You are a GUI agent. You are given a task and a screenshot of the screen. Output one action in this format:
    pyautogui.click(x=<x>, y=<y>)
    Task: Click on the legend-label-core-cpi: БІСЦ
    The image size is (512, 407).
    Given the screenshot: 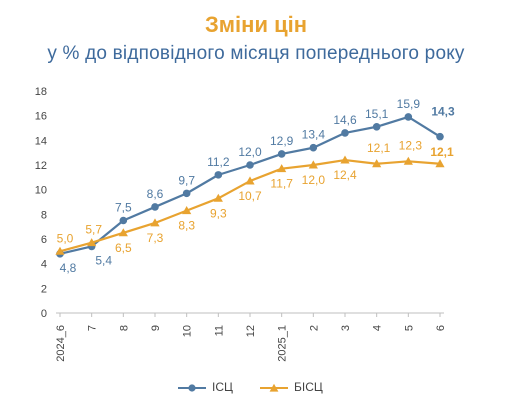 What is the action you would take?
    pyautogui.click(x=308, y=387)
    